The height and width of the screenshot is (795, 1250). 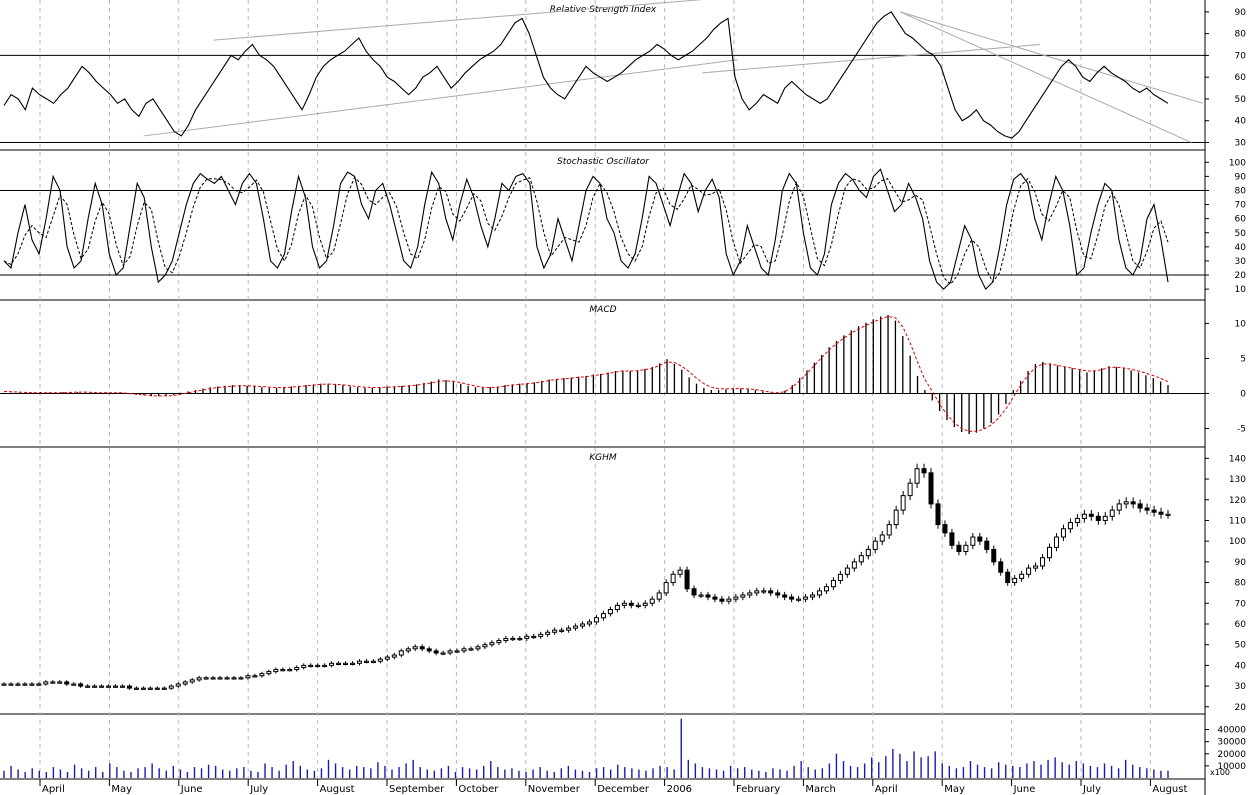 What do you see at coordinates (1241, 687) in the screenshot?
I see `y-tick-label: 30` at bounding box center [1241, 687].